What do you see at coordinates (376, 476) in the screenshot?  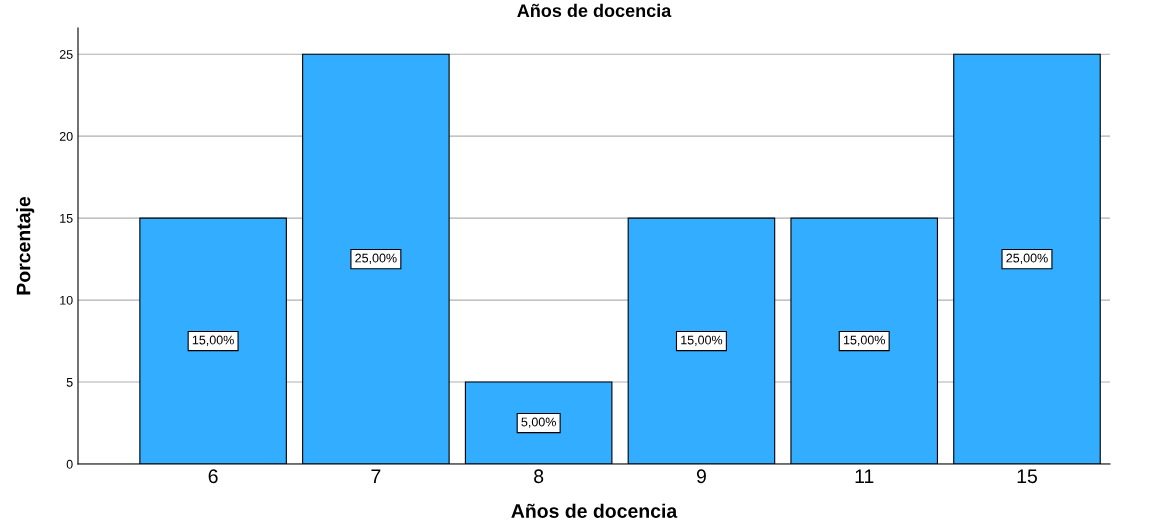 I see `x-tick-label: 7` at bounding box center [376, 476].